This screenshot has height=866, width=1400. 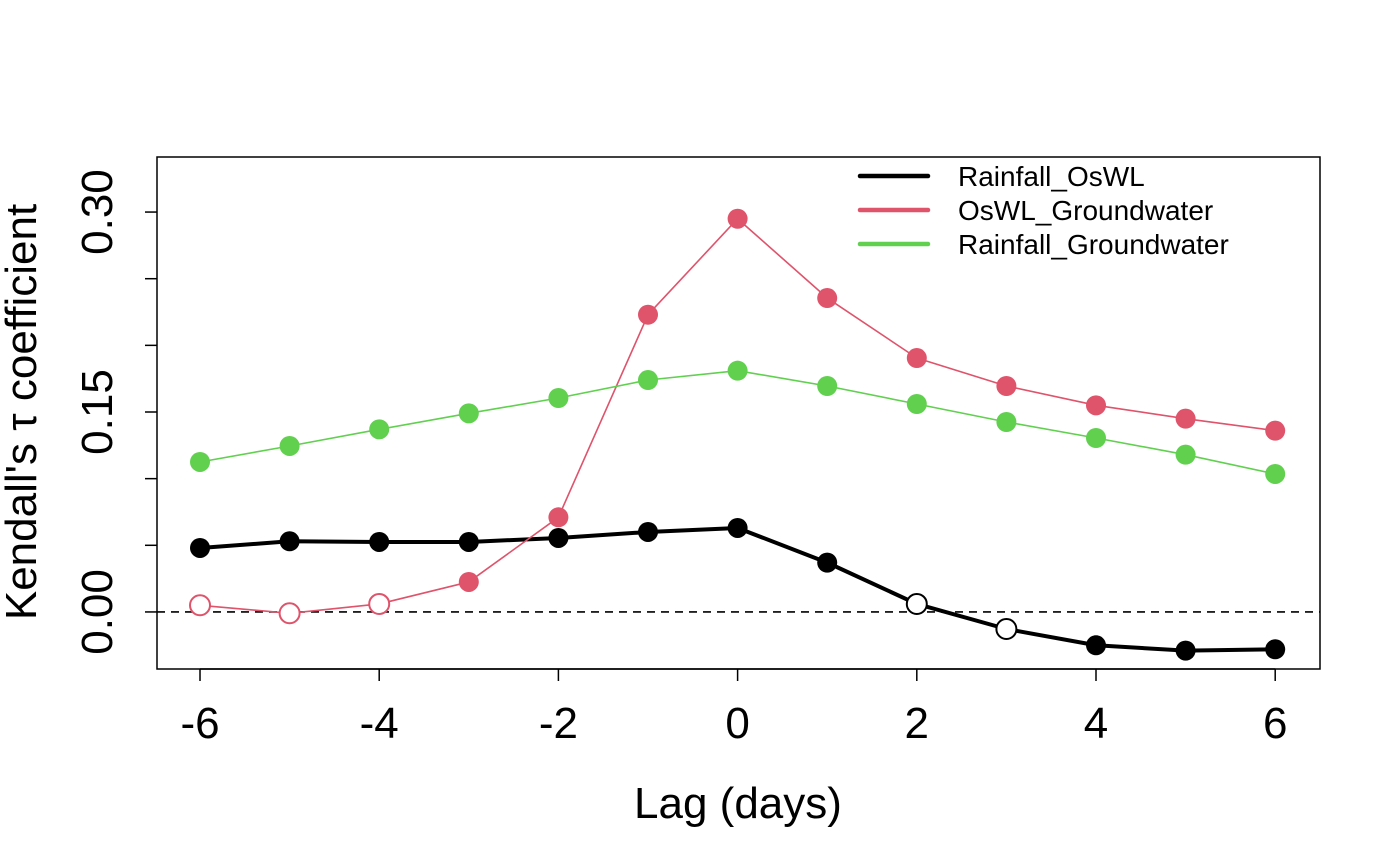 I want to click on y-tick-label: 0.15, so click(x=97, y=412).